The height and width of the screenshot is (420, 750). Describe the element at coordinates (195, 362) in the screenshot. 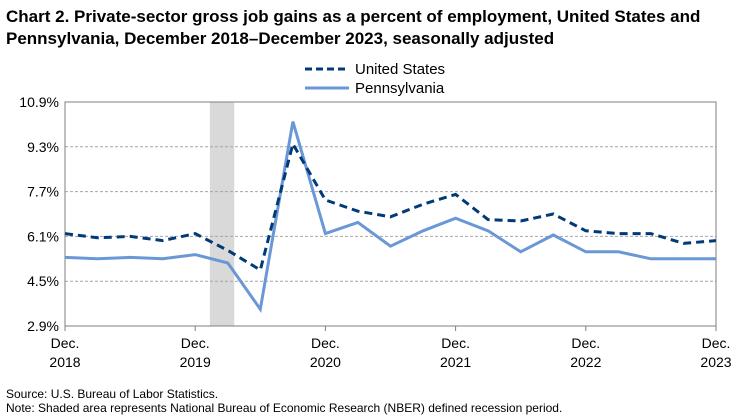

I see `x-tick-label: 2019` at that location.